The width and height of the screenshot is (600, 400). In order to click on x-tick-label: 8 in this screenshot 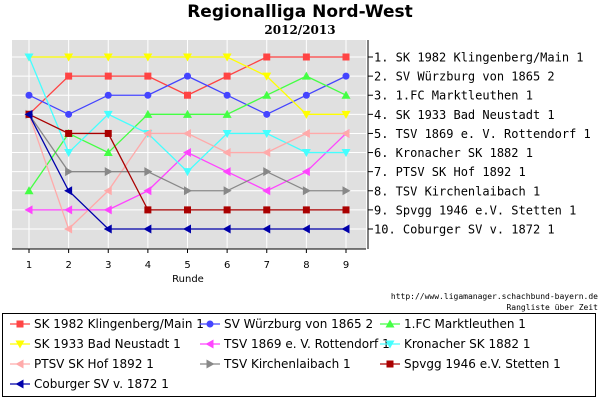, I will do `click(306, 265)`.